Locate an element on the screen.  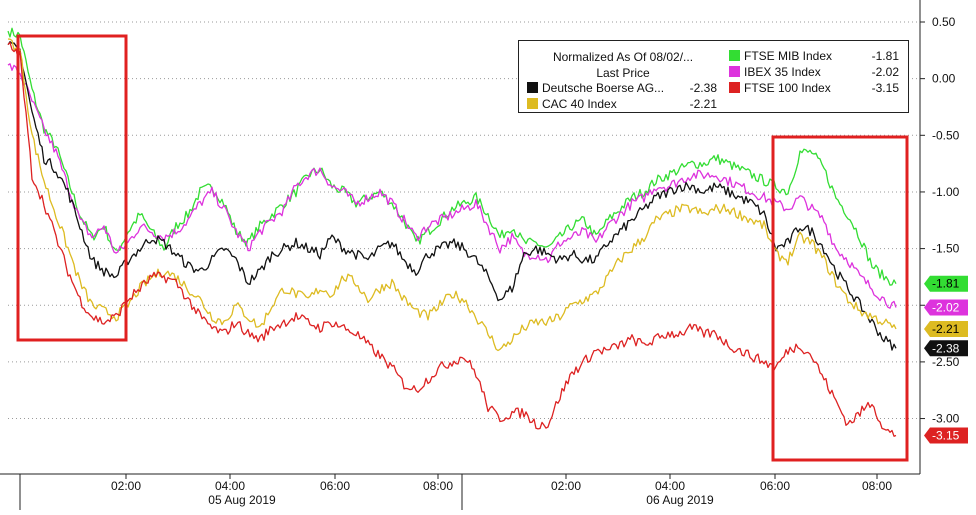
legend-header: Normalized As Of 08/02/... Last Price is located at coordinates (623, 65).